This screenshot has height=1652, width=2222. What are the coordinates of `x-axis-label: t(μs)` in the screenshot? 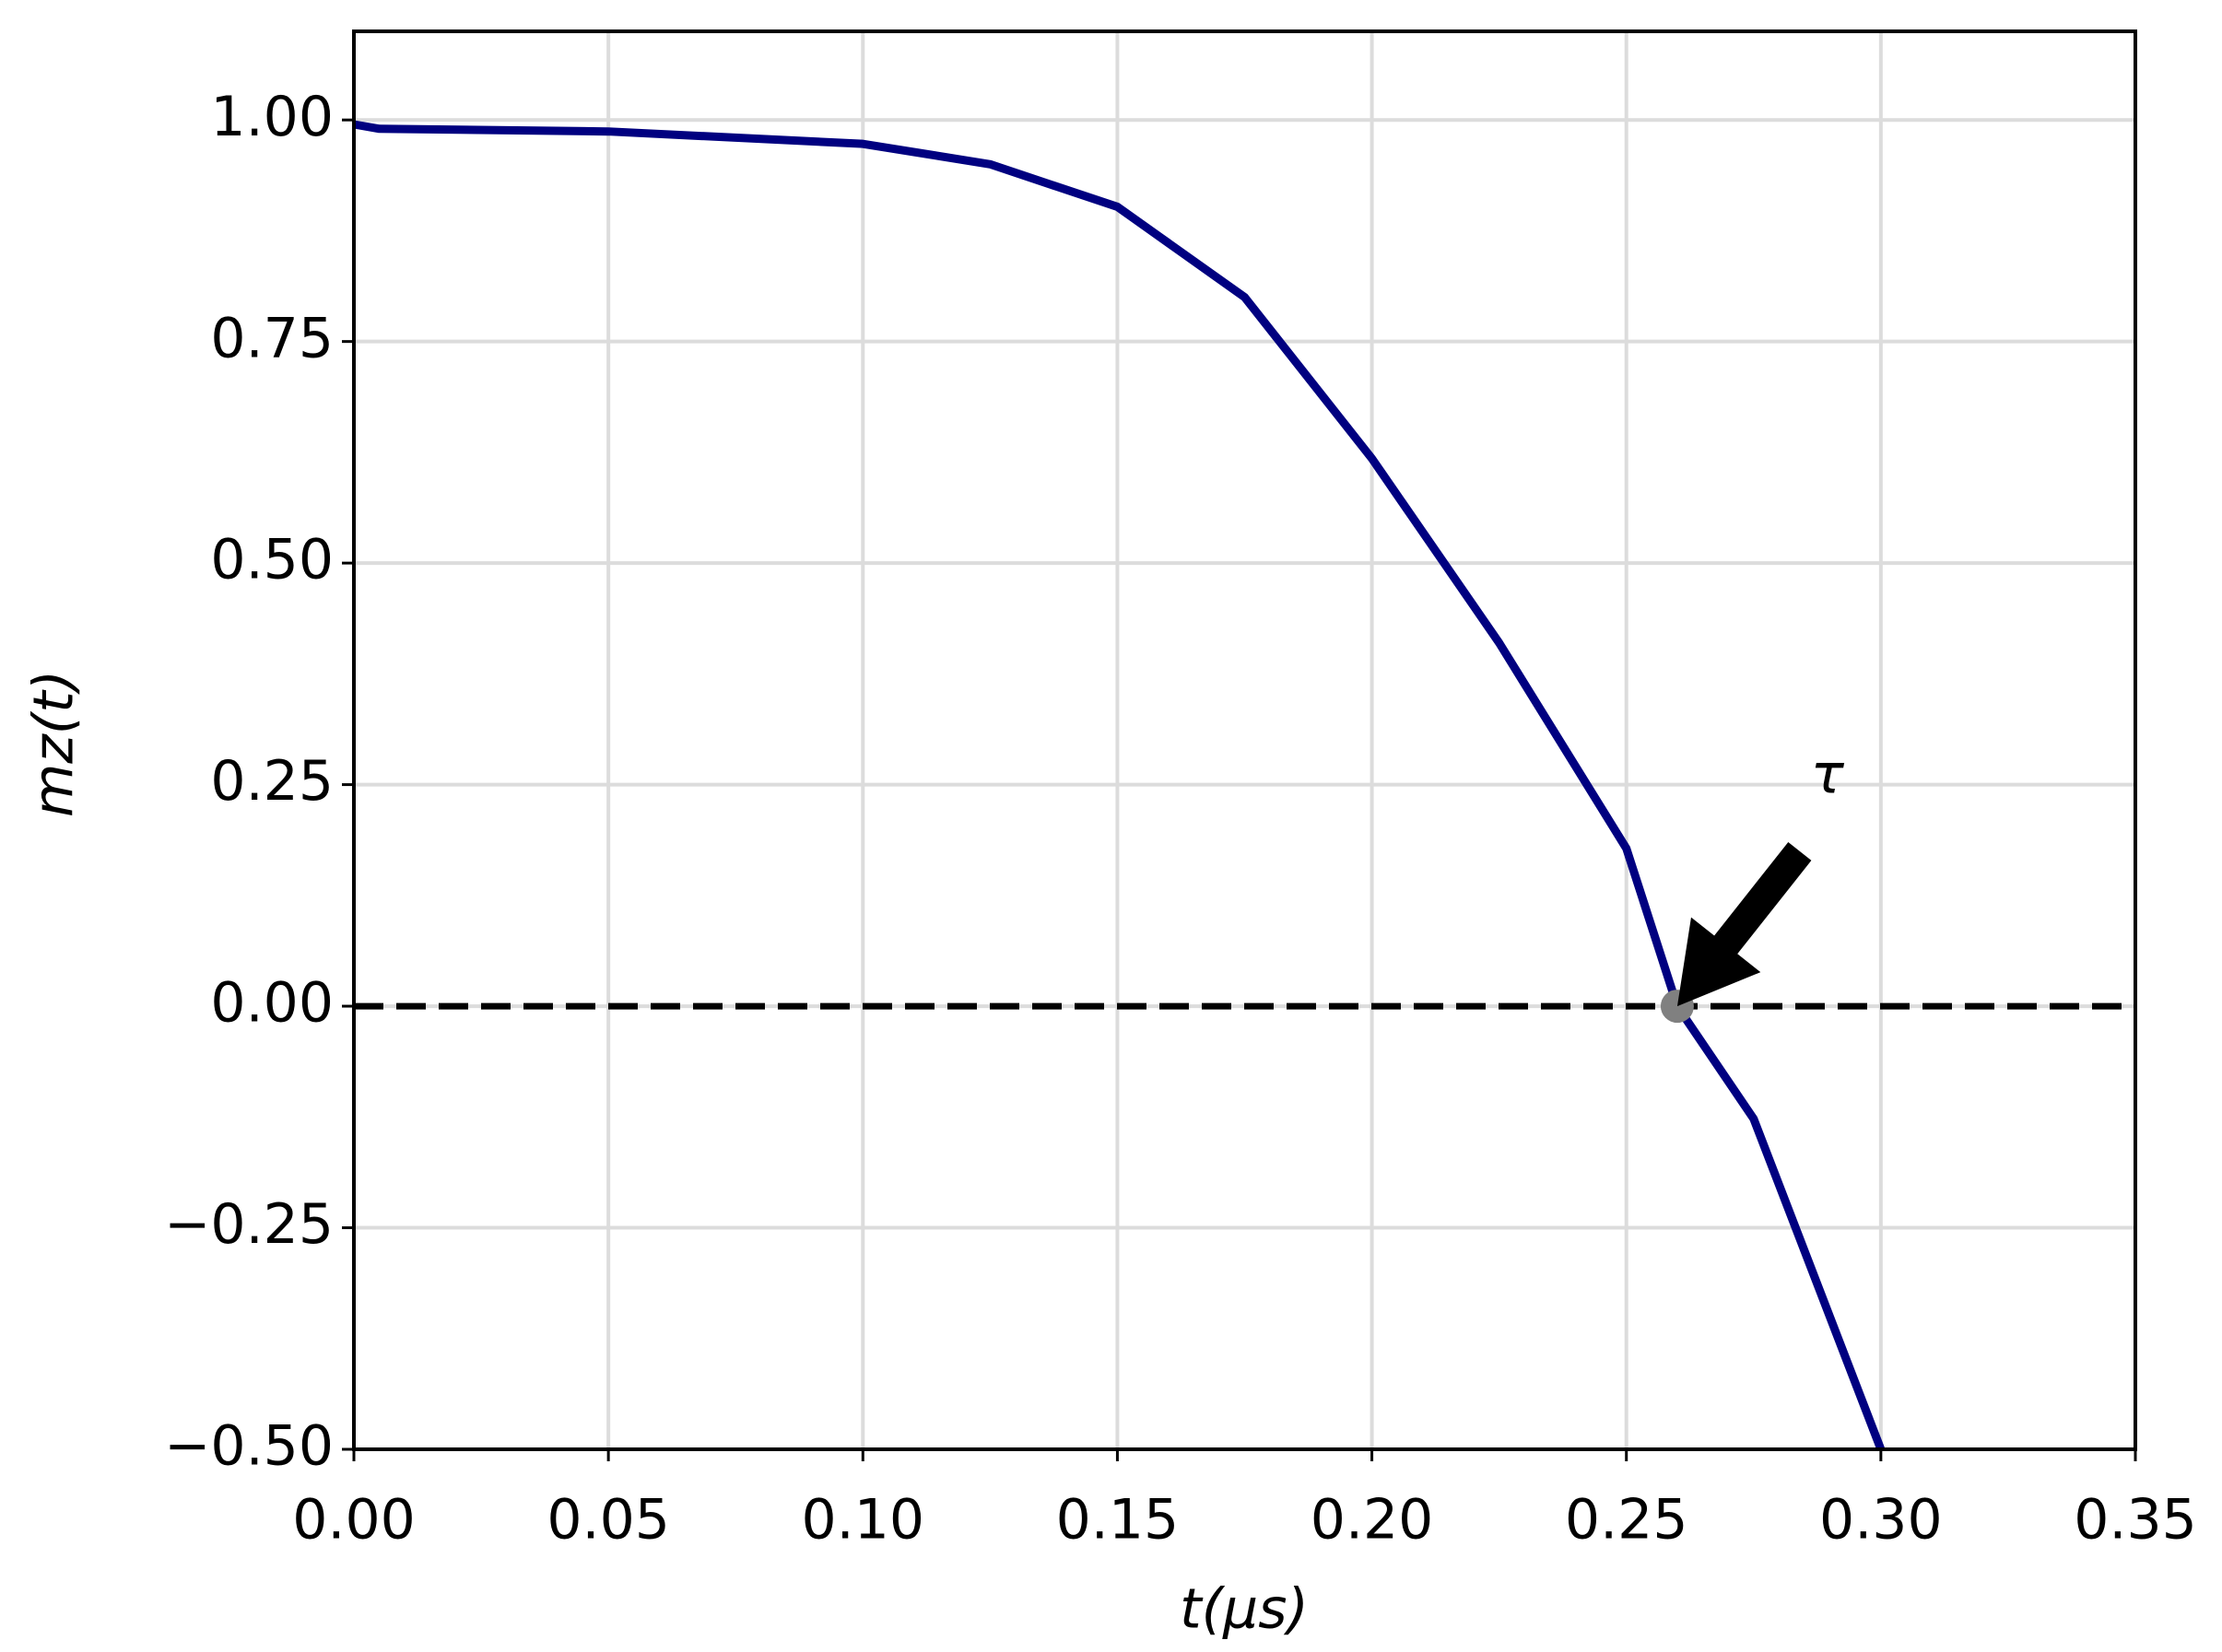 It's located at (1244, 1609).